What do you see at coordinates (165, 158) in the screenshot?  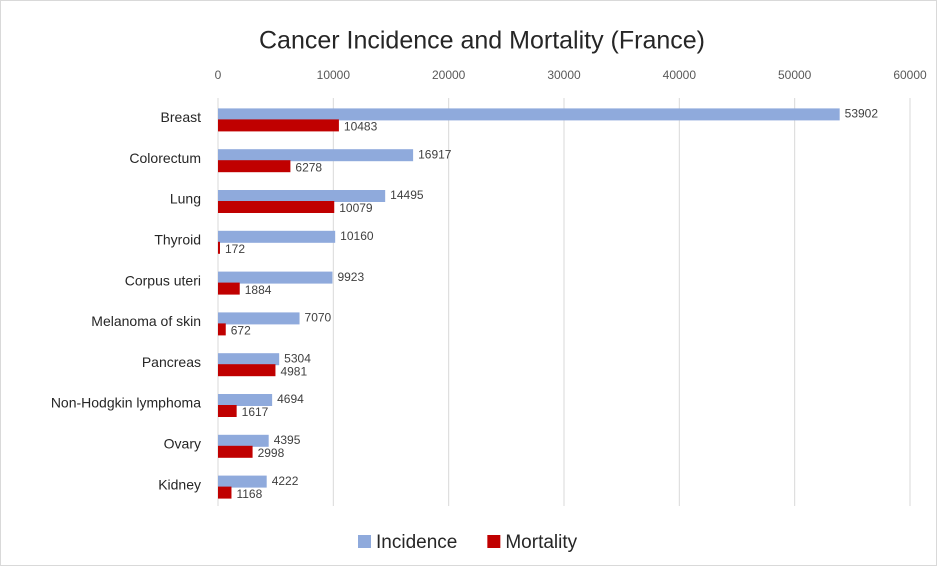 I see `y-tick-label: Colorectum` at bounding box center [165, 158].